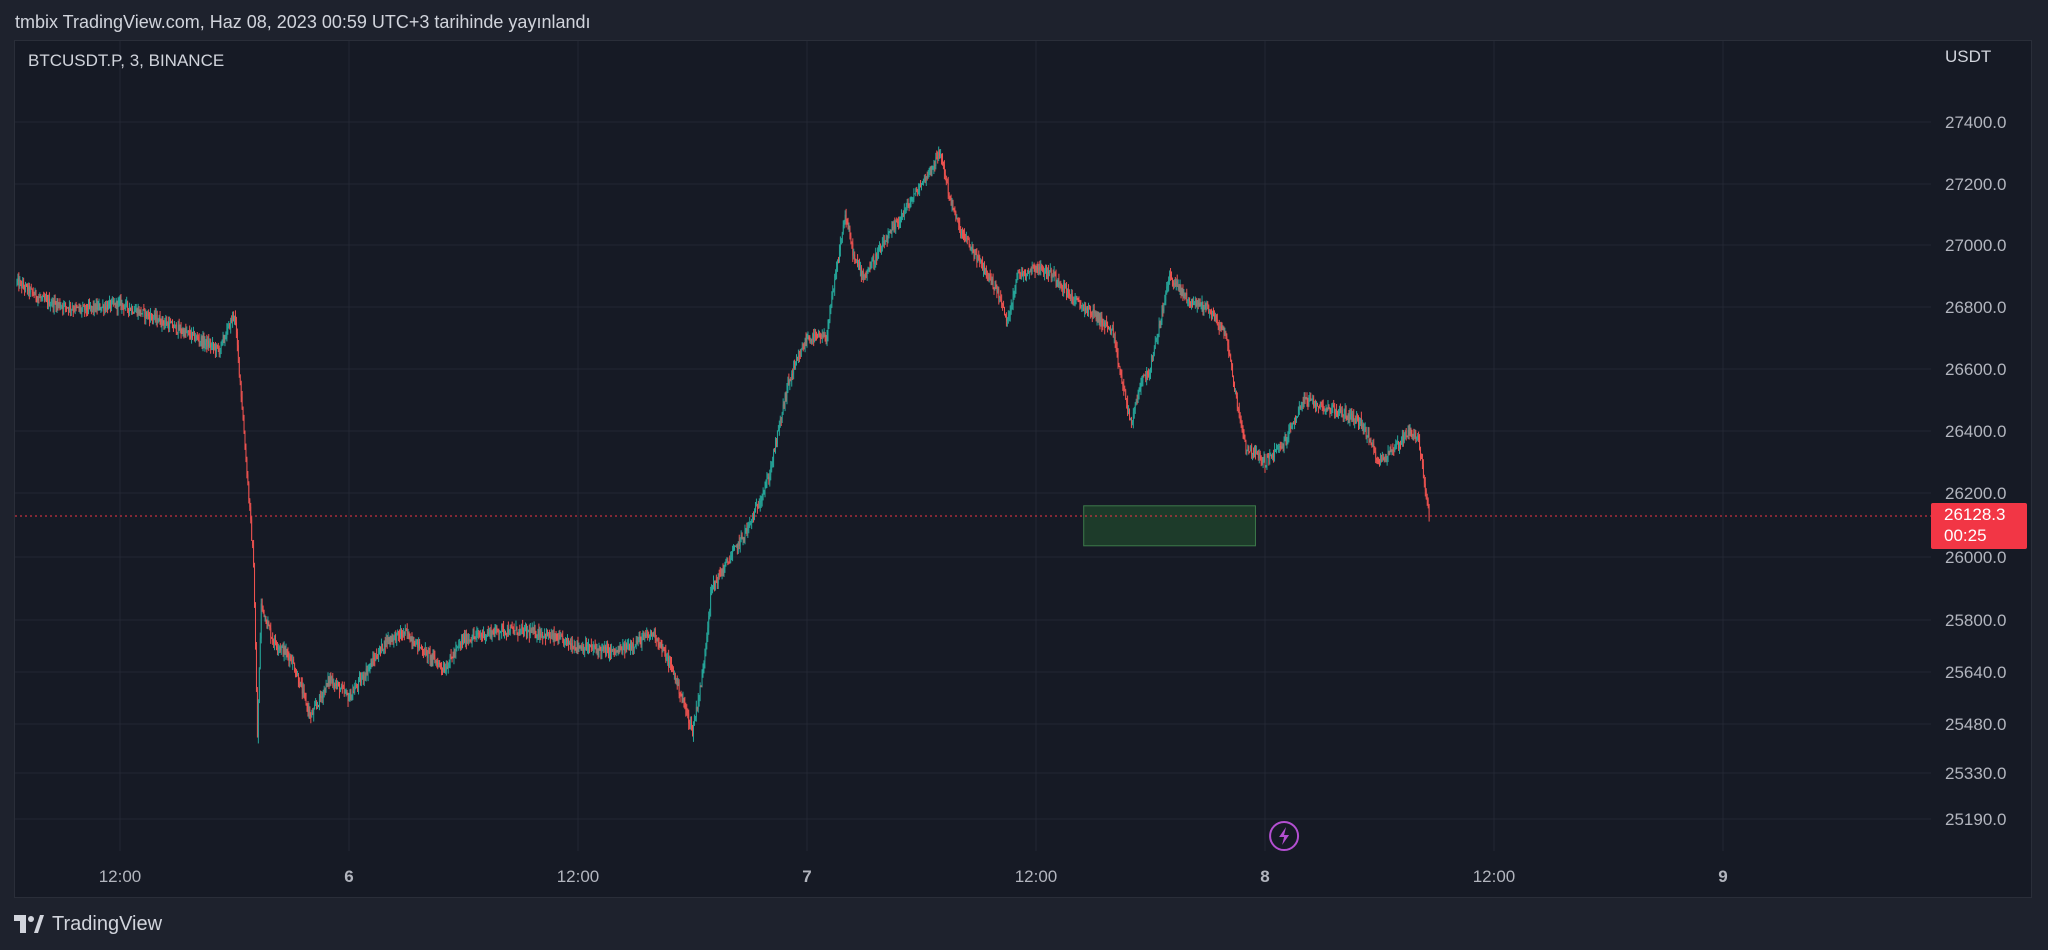 This screenshot has height=950, width=2048. What do you see at coordinates (1284, 836) in the screenshot?
I see `lightning-event-icon` at bounding box center [1284, 836].